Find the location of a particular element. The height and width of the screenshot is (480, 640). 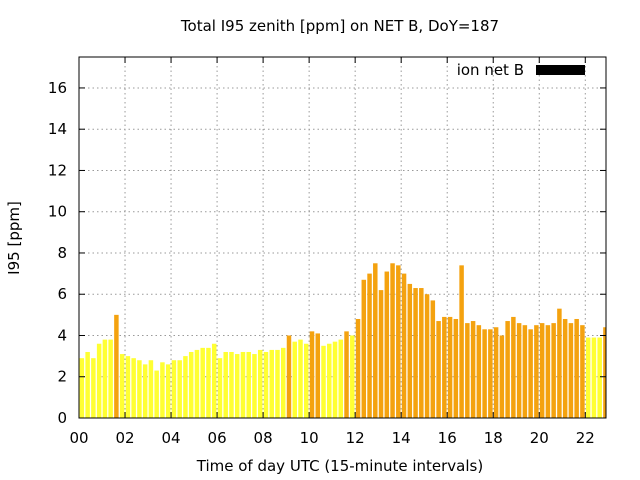

legend-label: ion net B is located at coordinates (490, 70).